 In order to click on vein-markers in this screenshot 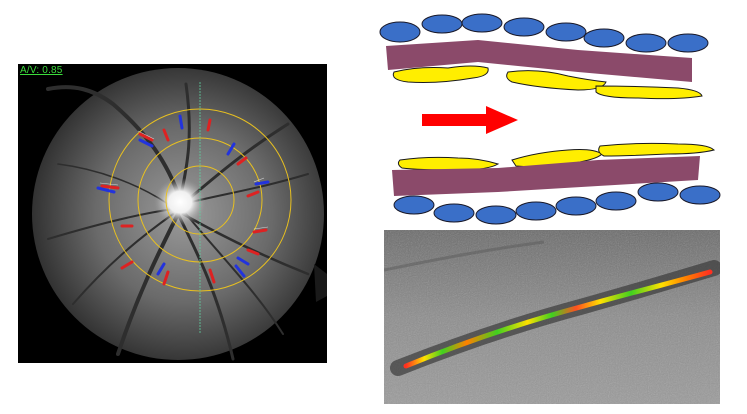, I will do `click(183, 196)`.